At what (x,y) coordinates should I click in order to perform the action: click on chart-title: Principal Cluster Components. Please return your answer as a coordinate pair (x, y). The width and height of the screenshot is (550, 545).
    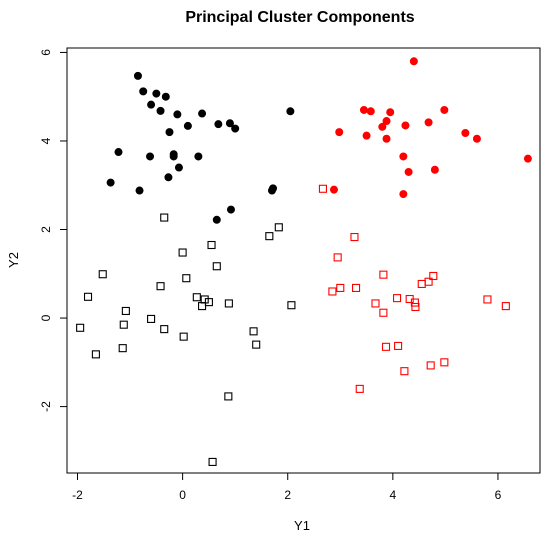
    Looking at the image, I should click on (299, 17).